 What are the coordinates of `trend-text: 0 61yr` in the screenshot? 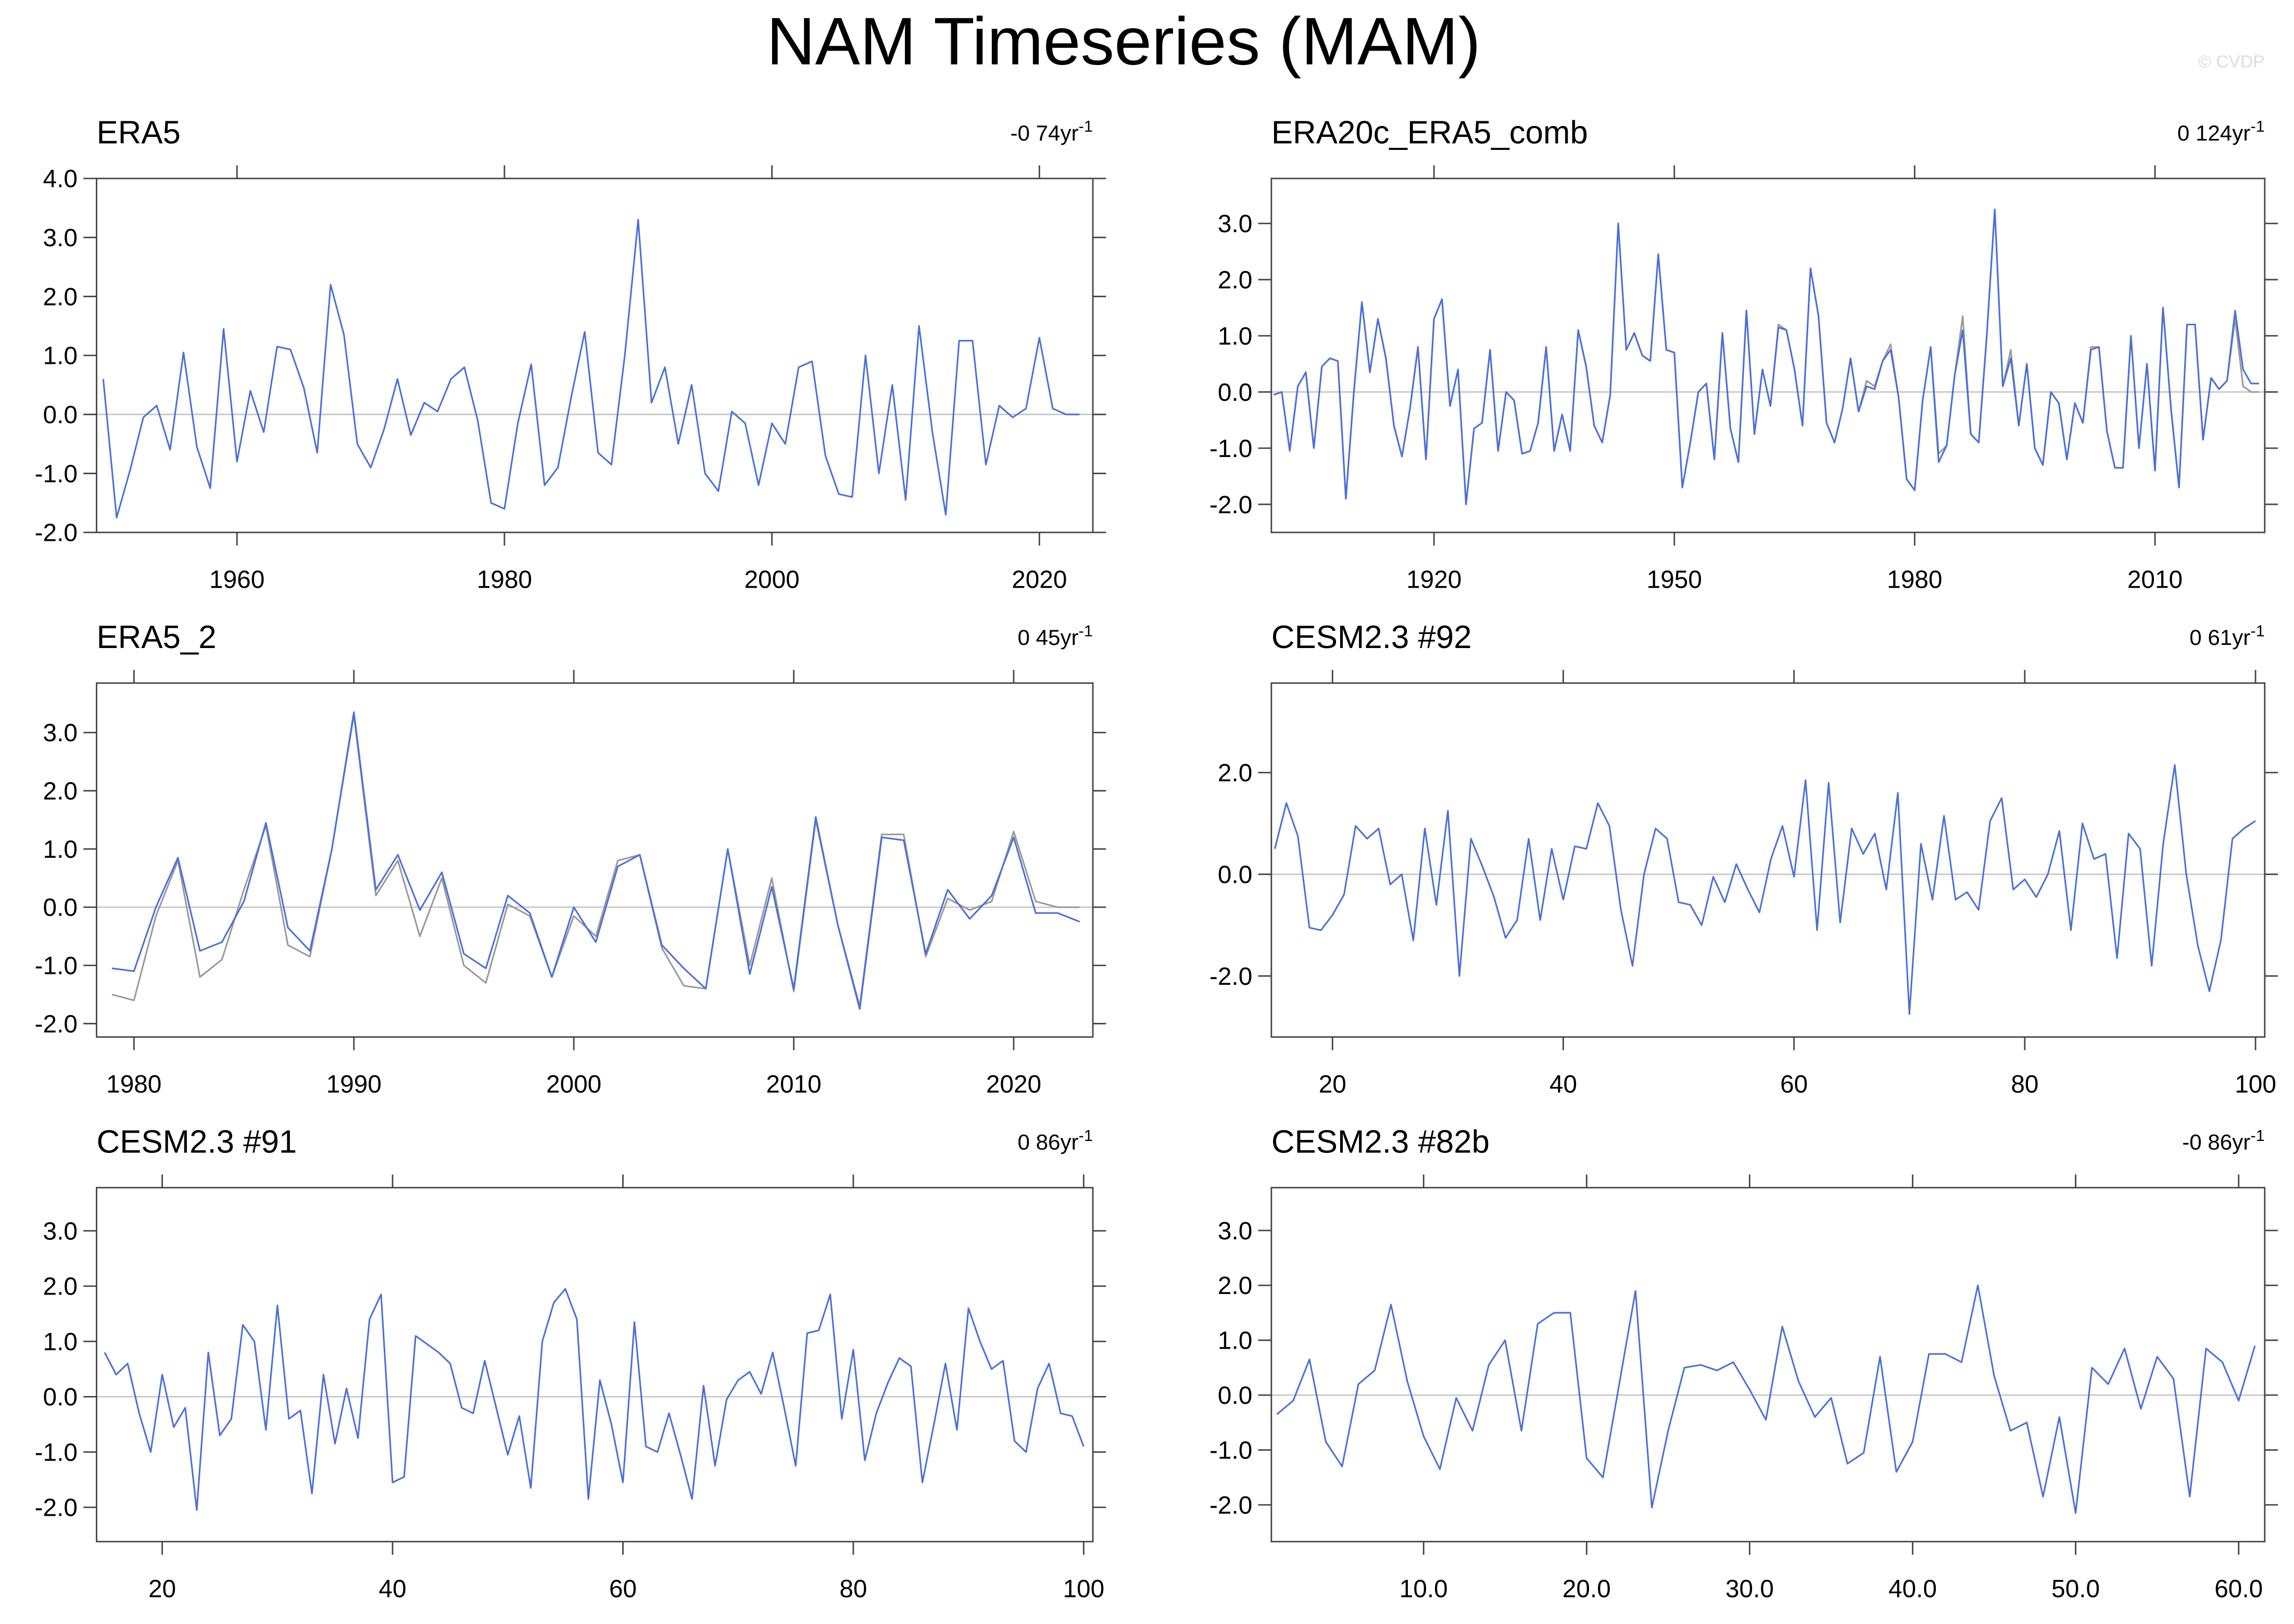 It's located at (2219, 637).